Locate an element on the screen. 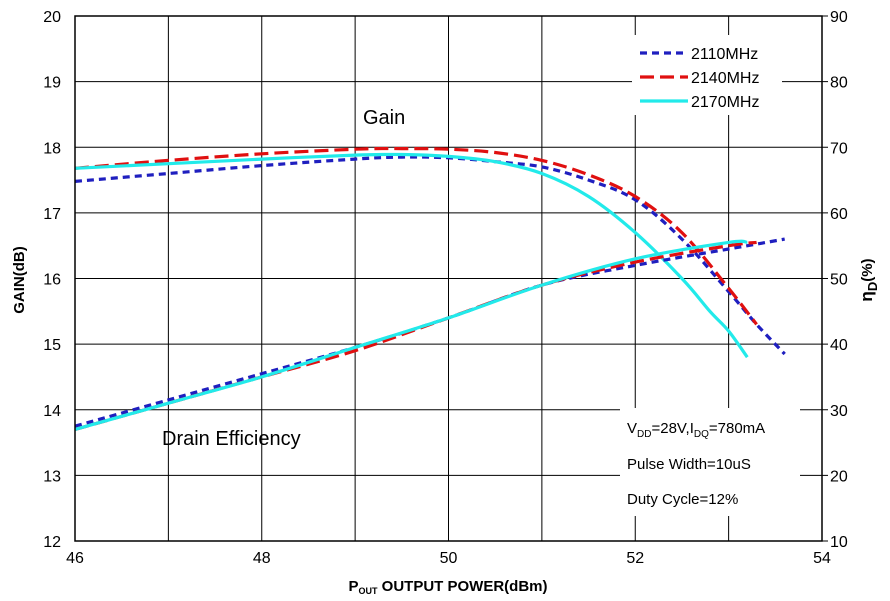 The image size is (890, 601). y-left-tick-label: 12 is located at coordinates (52, 542).